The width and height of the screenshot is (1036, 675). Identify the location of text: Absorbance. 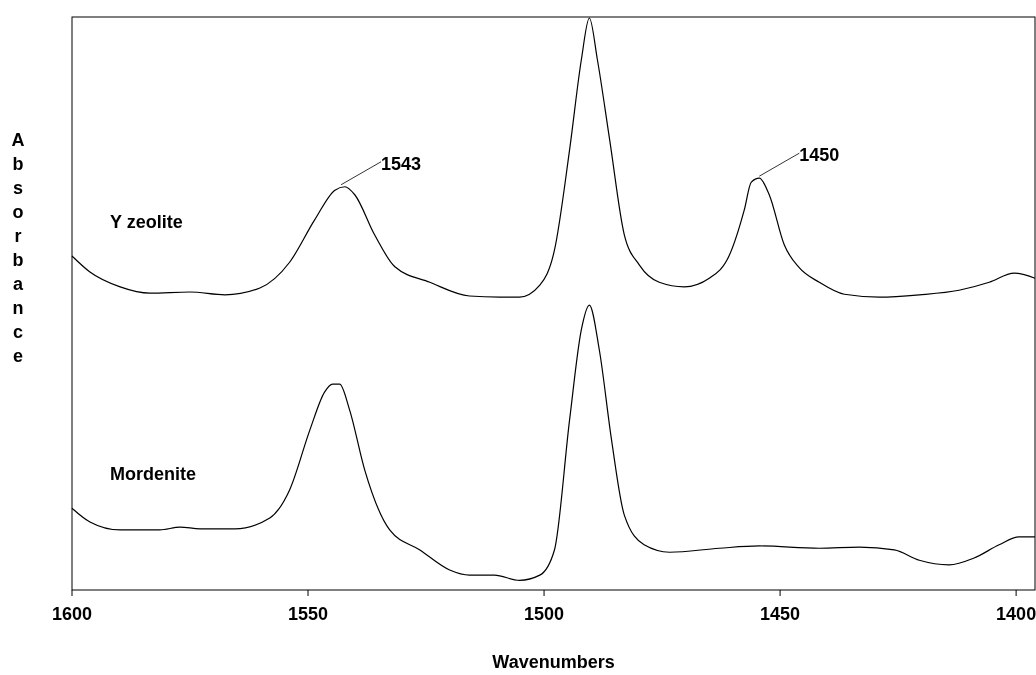
(18, 248).